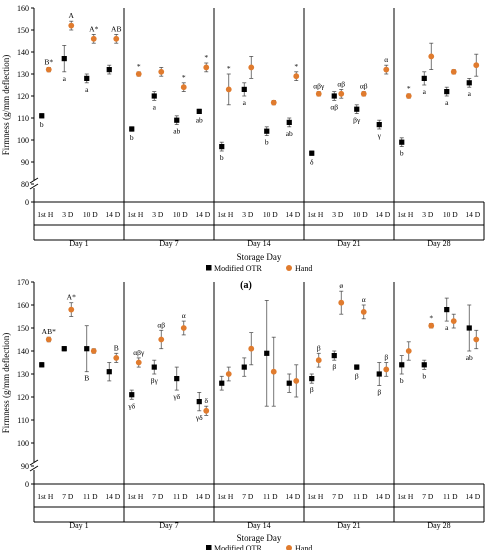 The height and width of the screenshot is (550, 488). Describe the element at coordinates (71, 297) in the screenshot. I see `significance-label: A*` at that location.